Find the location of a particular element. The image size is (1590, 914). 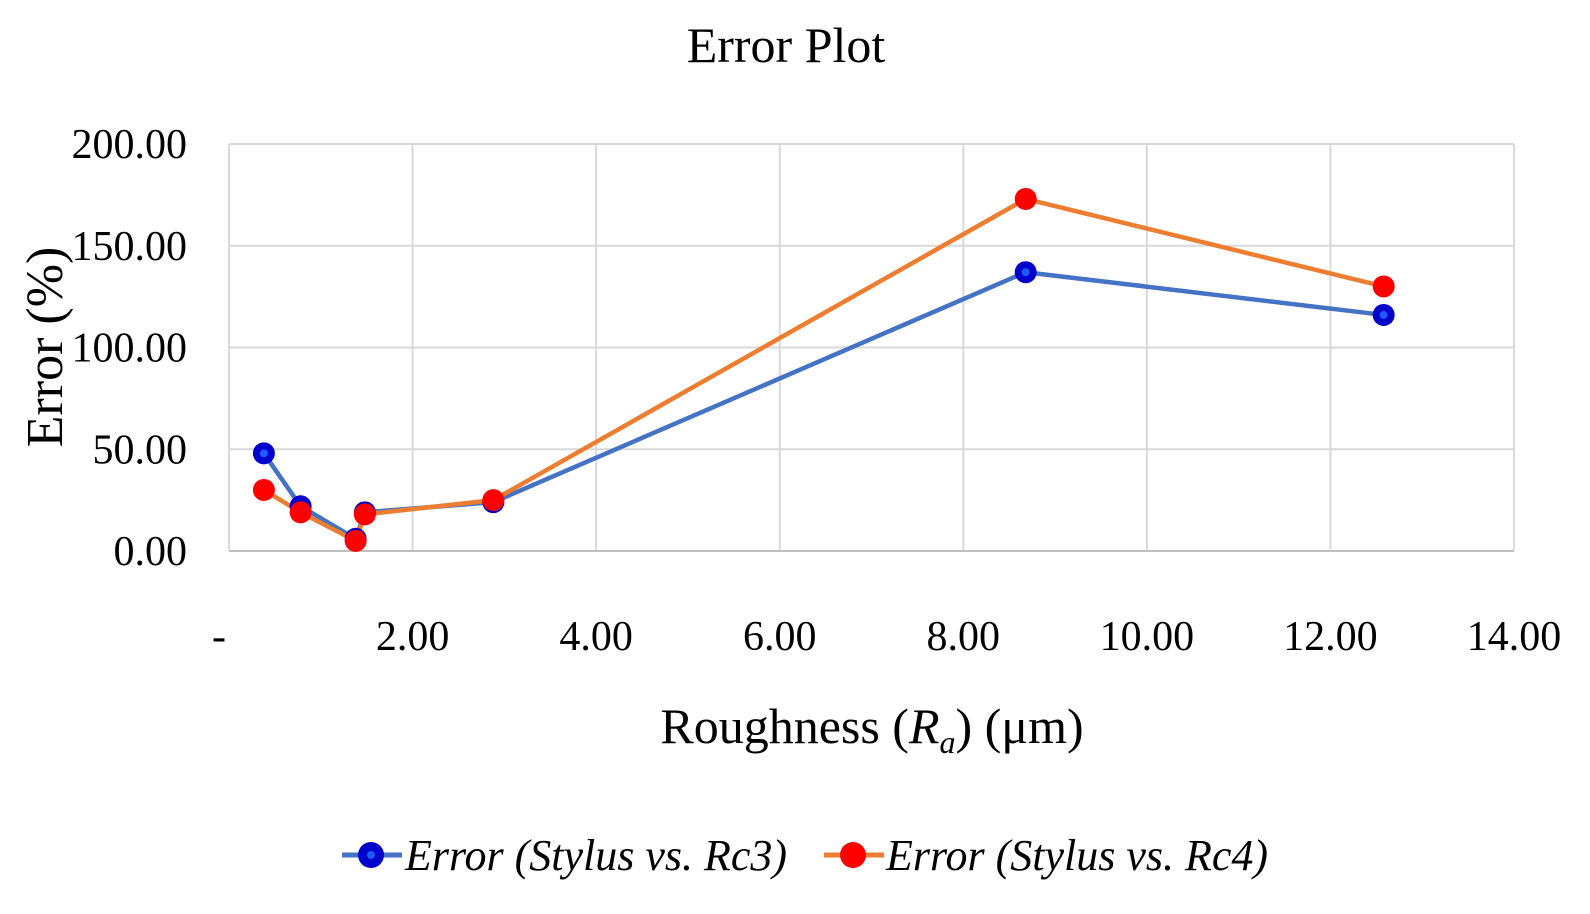

legend-item-rc4: Error (Stylus vs. Rc4) is located at coordinates (1046, 855).